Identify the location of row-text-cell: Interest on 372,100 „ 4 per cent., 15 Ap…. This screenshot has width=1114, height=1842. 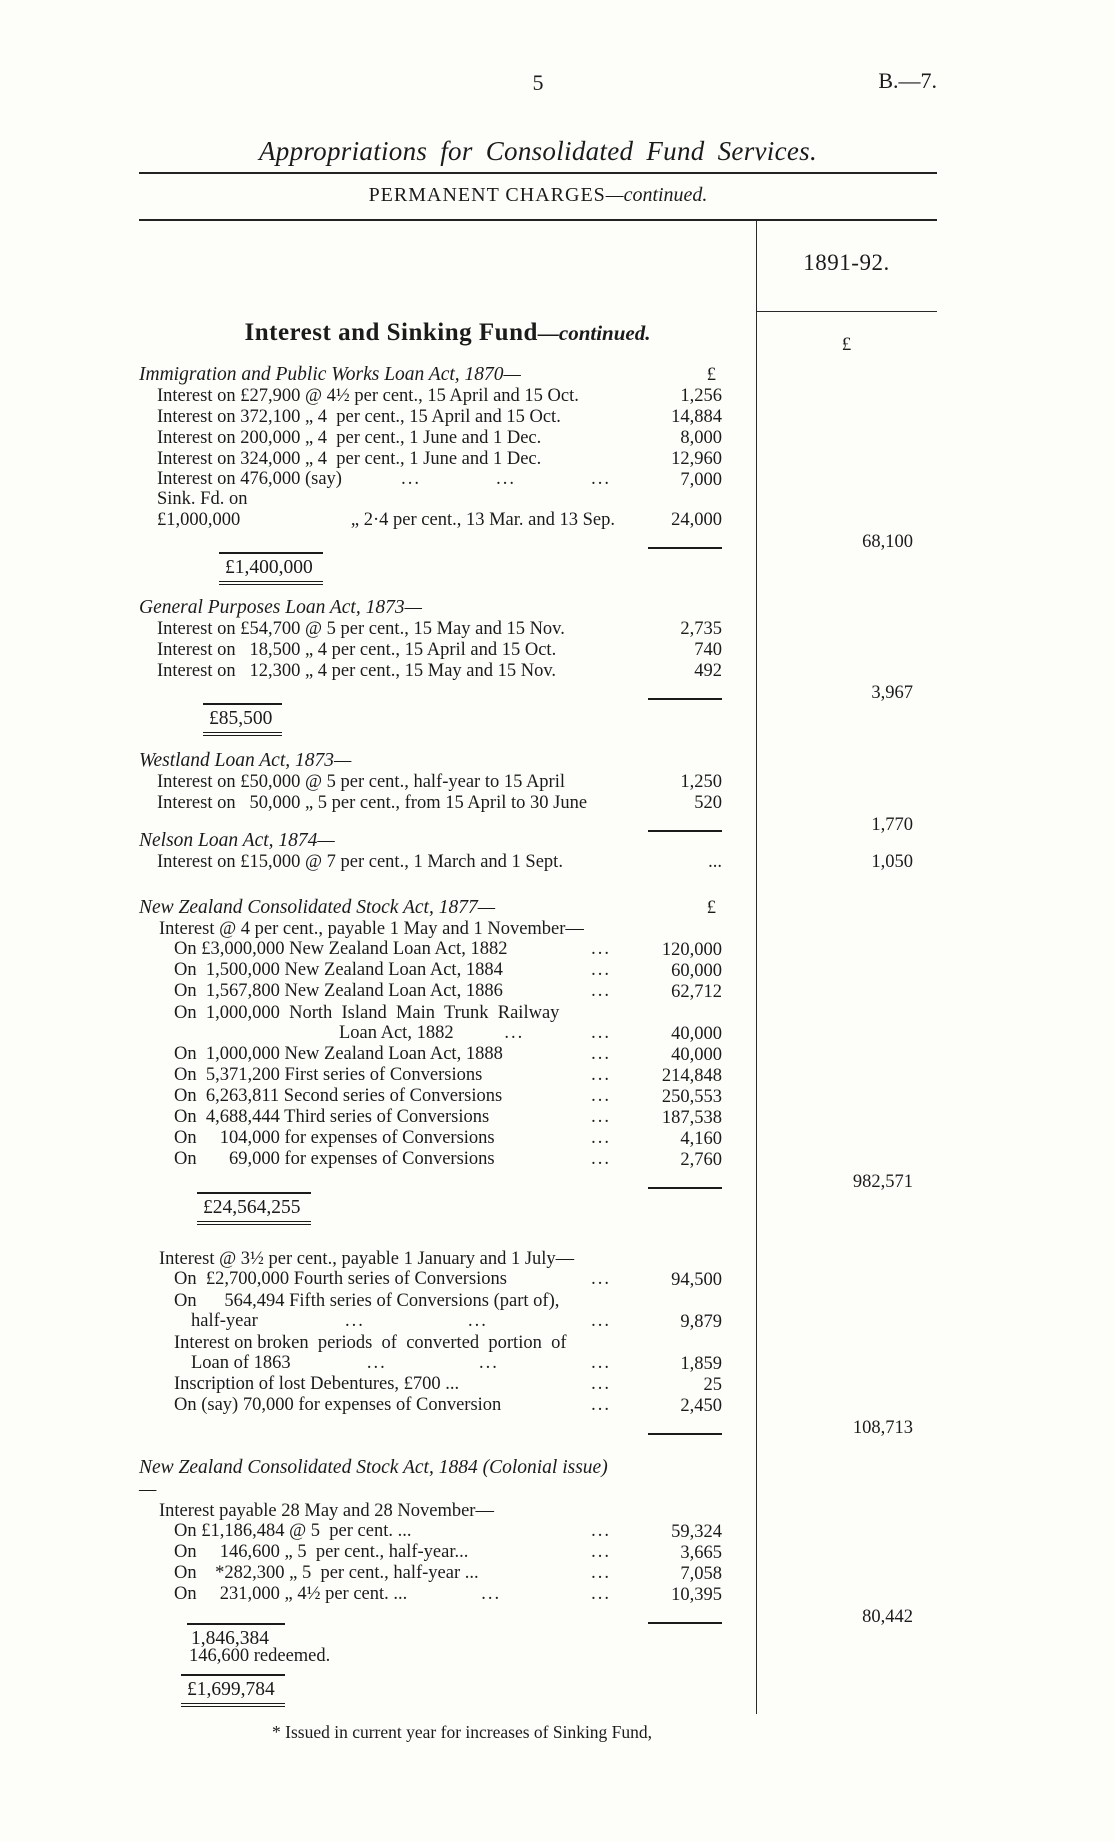
(383, 417).